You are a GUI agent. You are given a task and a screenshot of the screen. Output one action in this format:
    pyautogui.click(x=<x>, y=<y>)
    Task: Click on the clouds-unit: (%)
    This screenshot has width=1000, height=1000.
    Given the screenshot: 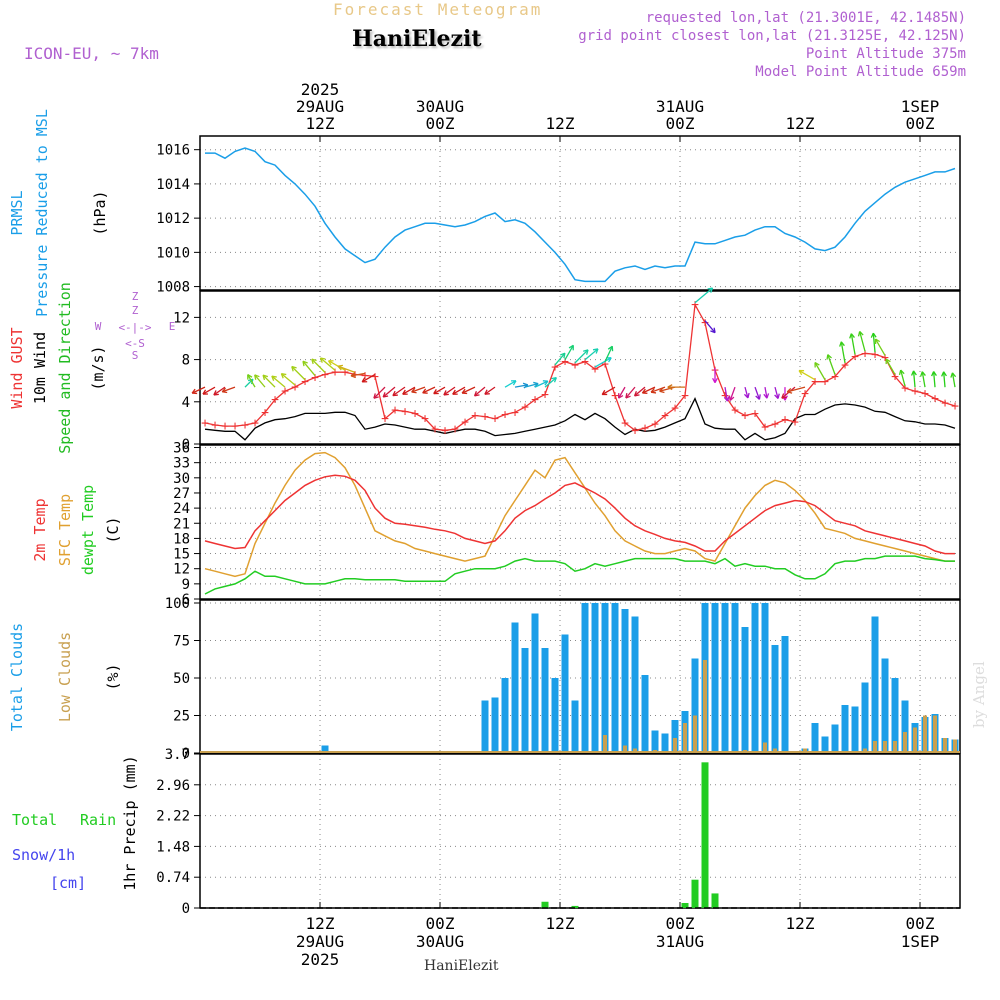 What is the action you would take?
    pyautogui.click(x=113, y=676)
    